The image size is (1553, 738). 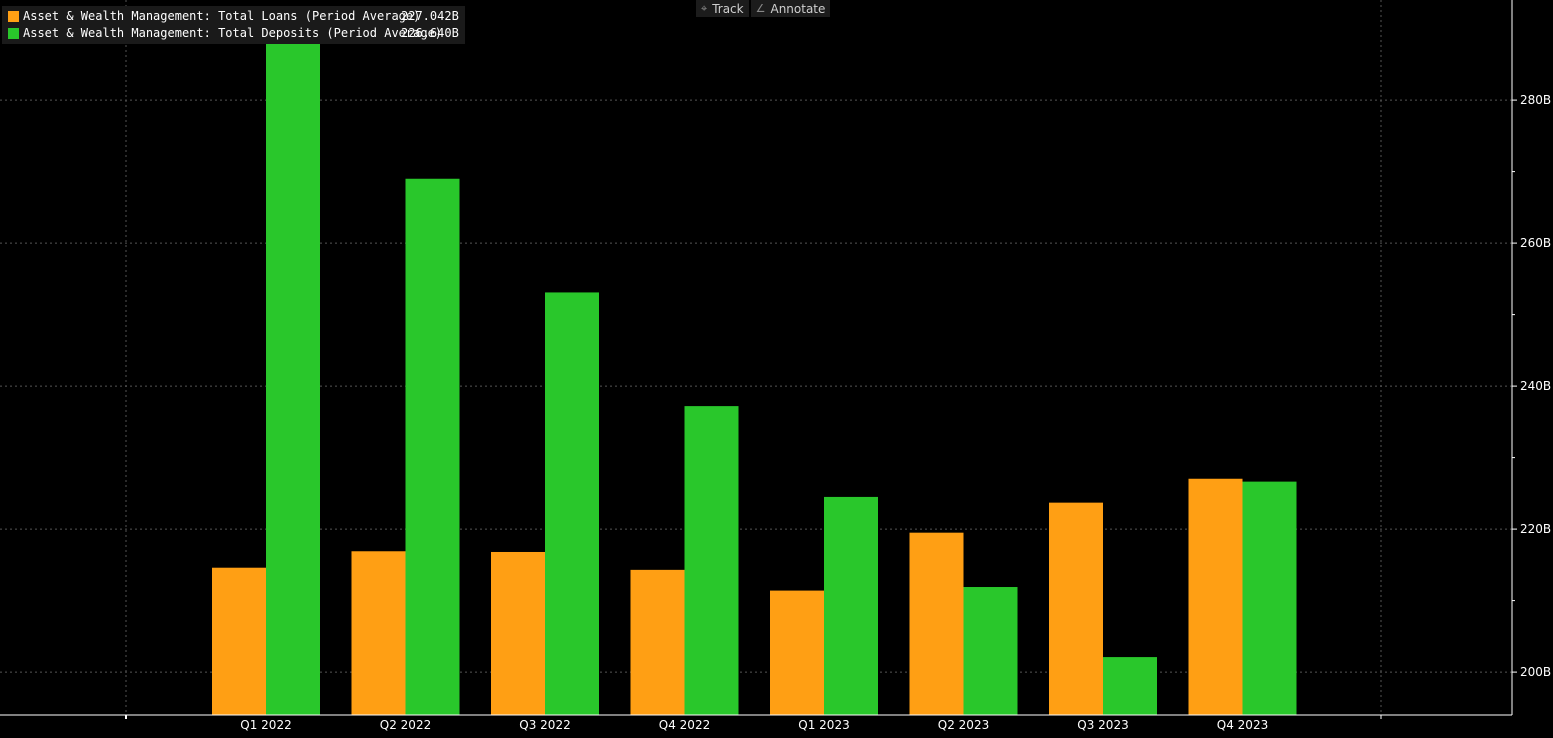 I want to click on x-tick-label: Q3 2022, so click(x=544, y=725).